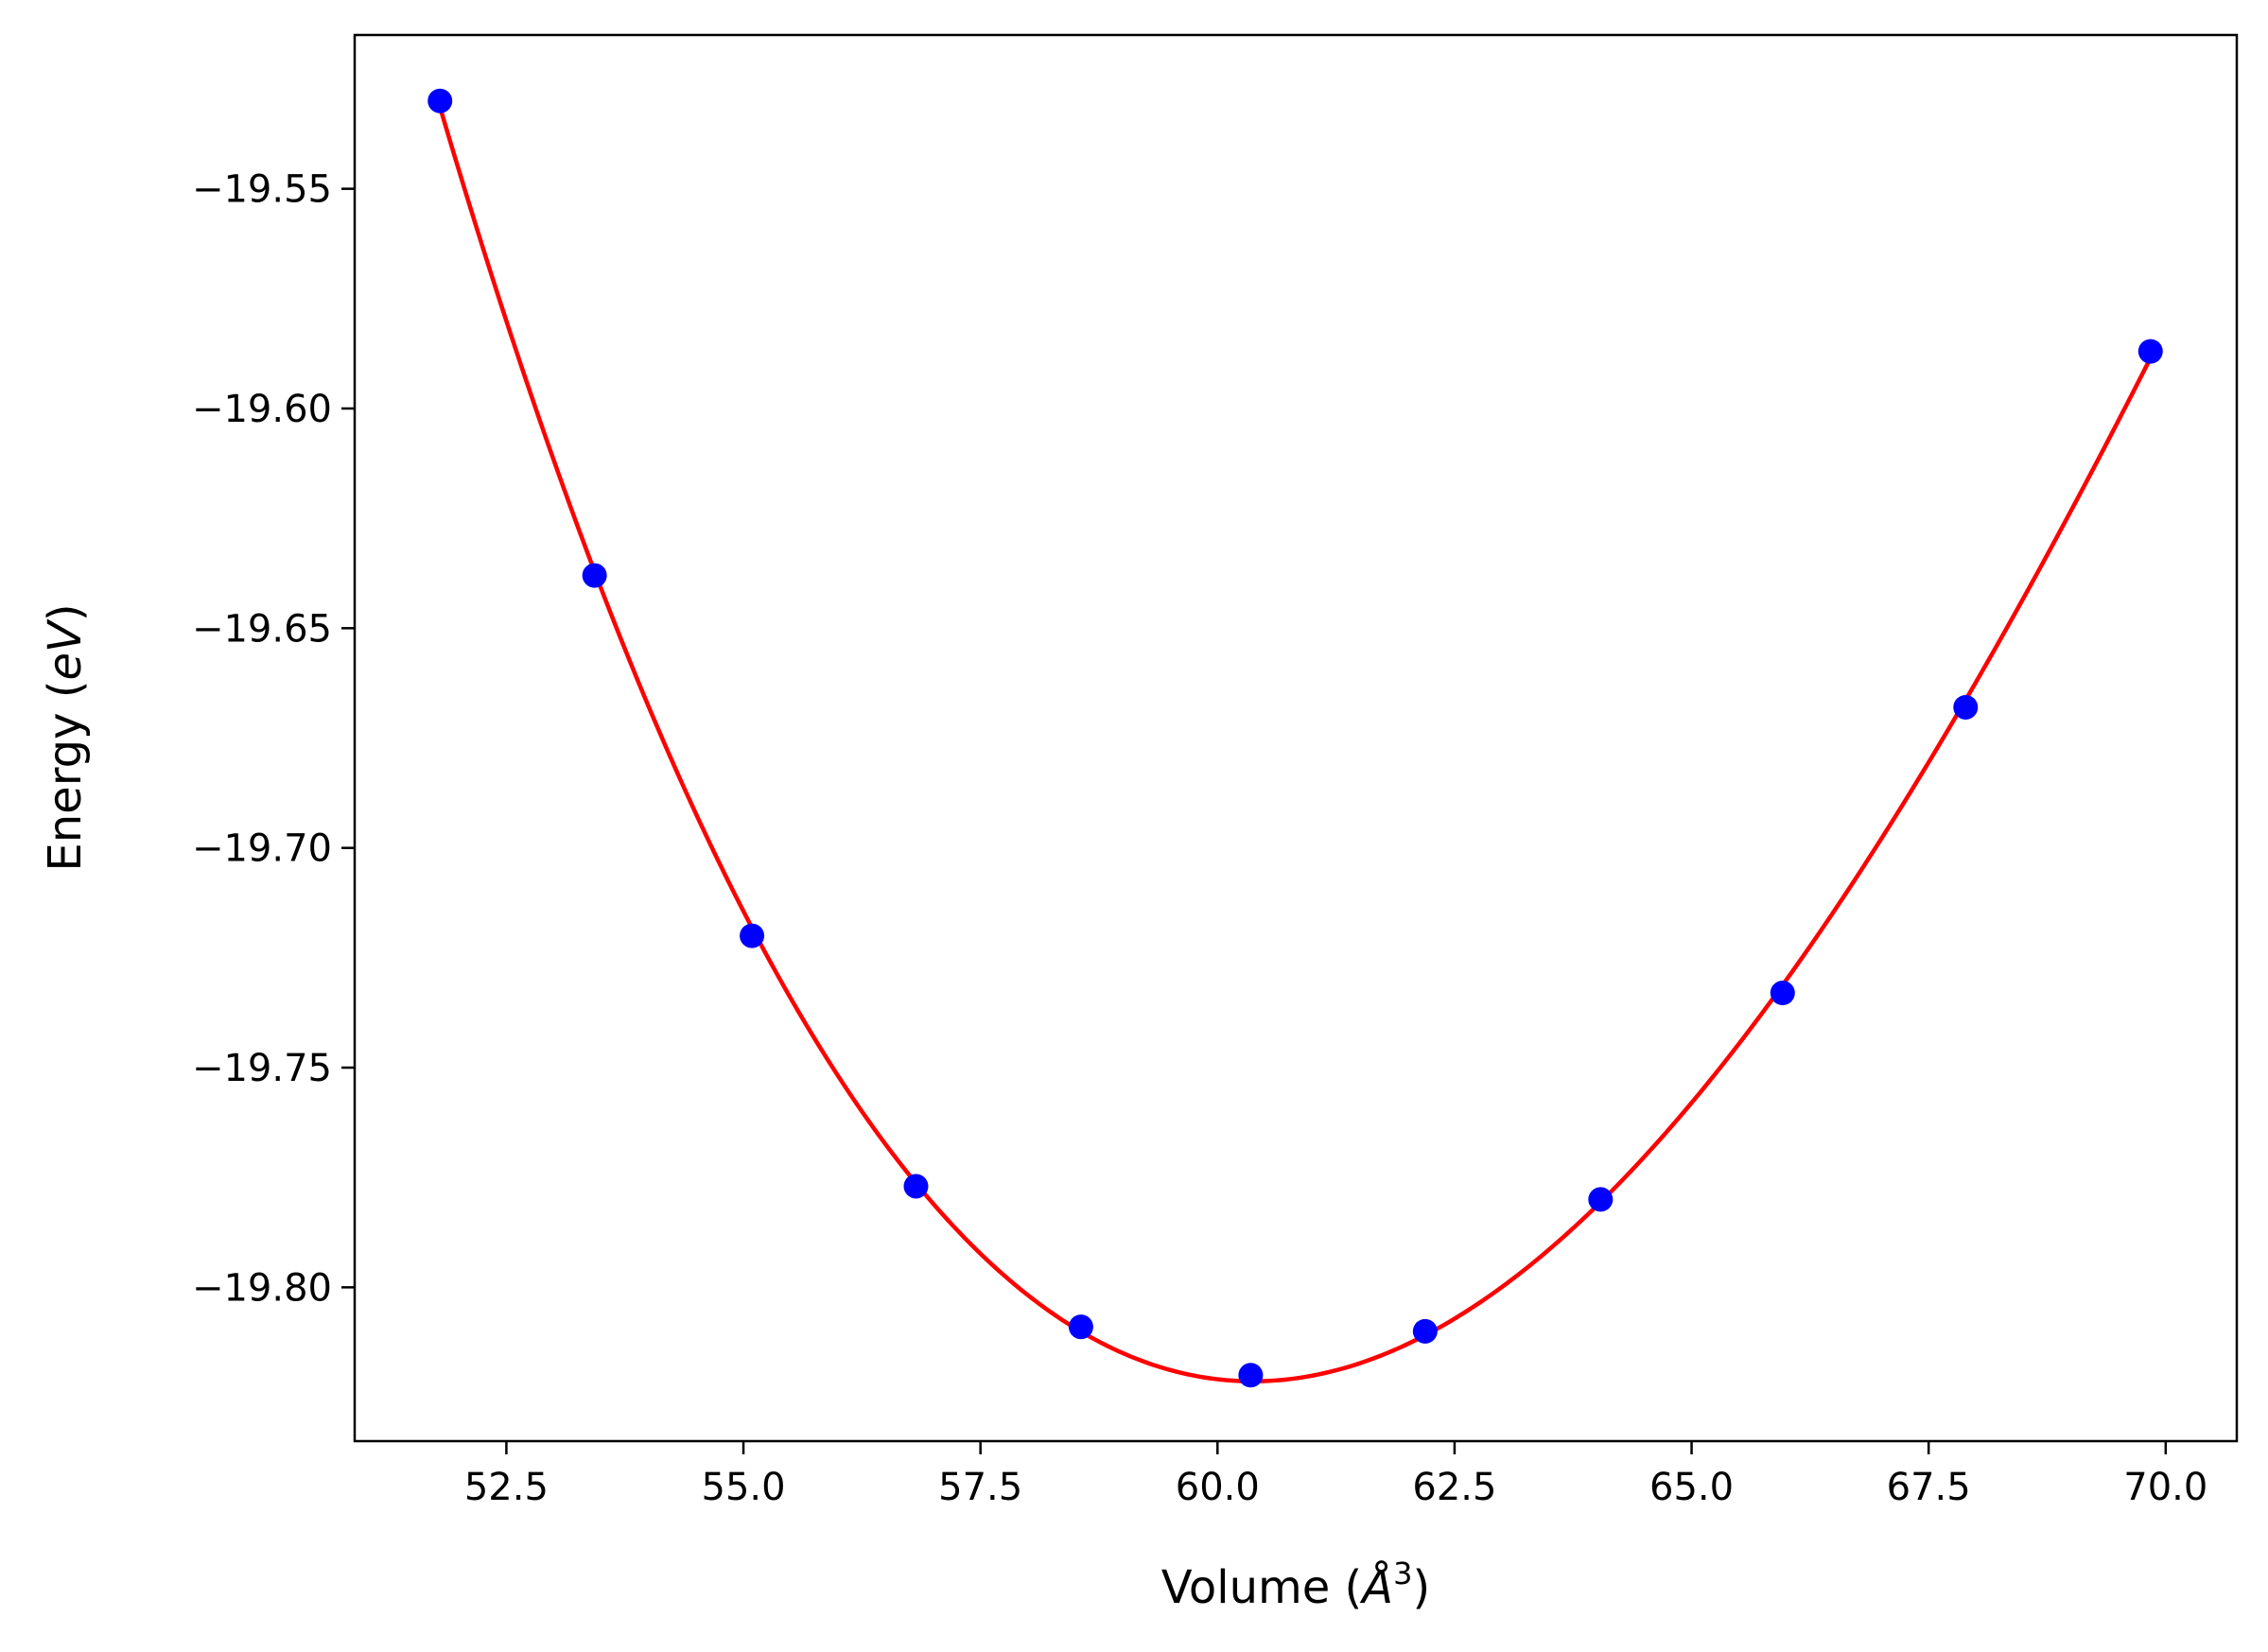 This screenshot has width=2268, height=1652. Describe the element at coordinates (506, 1488) in the screenshot. I see `x-tick-label: 52.5` at that location.